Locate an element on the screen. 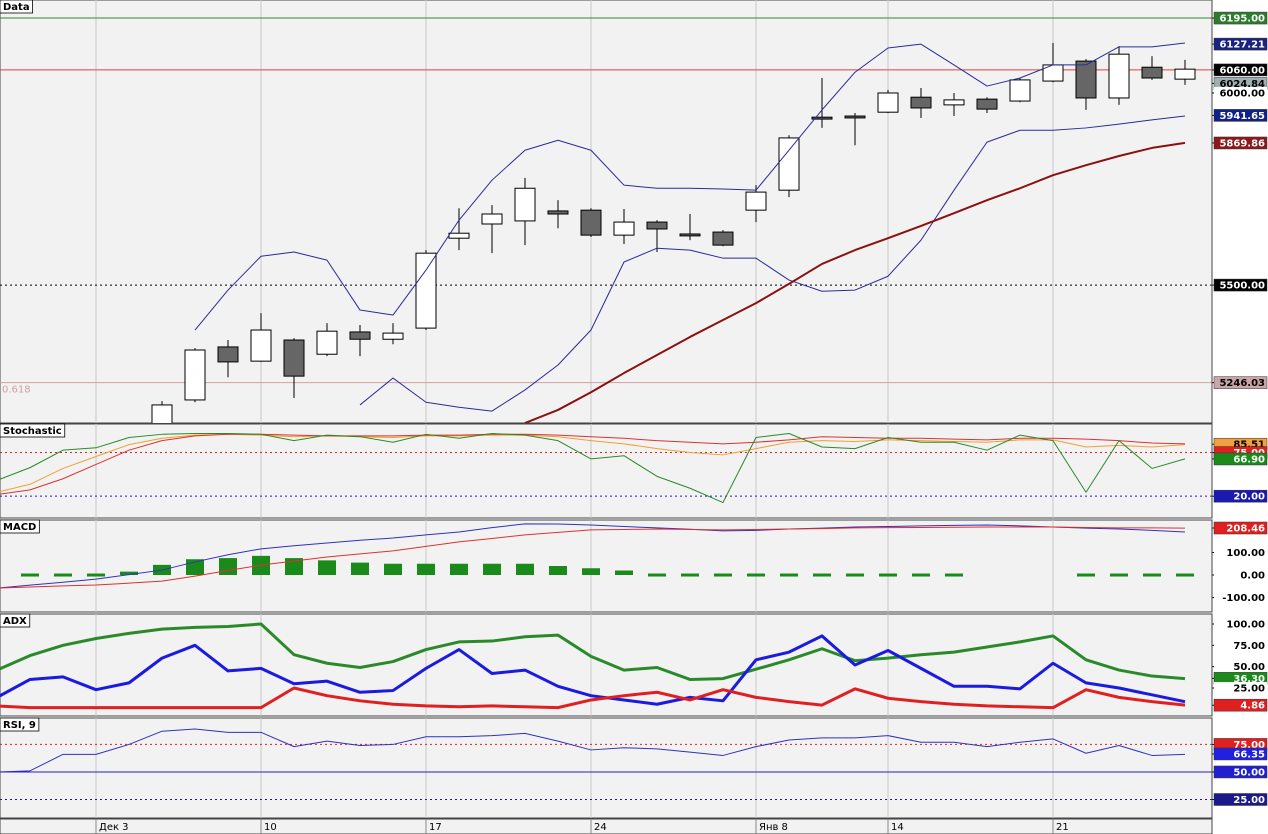 The width and height of the screenshot is (1268, 834). y-tick-label: 6060.00 is located at coordinates (1242, 70).